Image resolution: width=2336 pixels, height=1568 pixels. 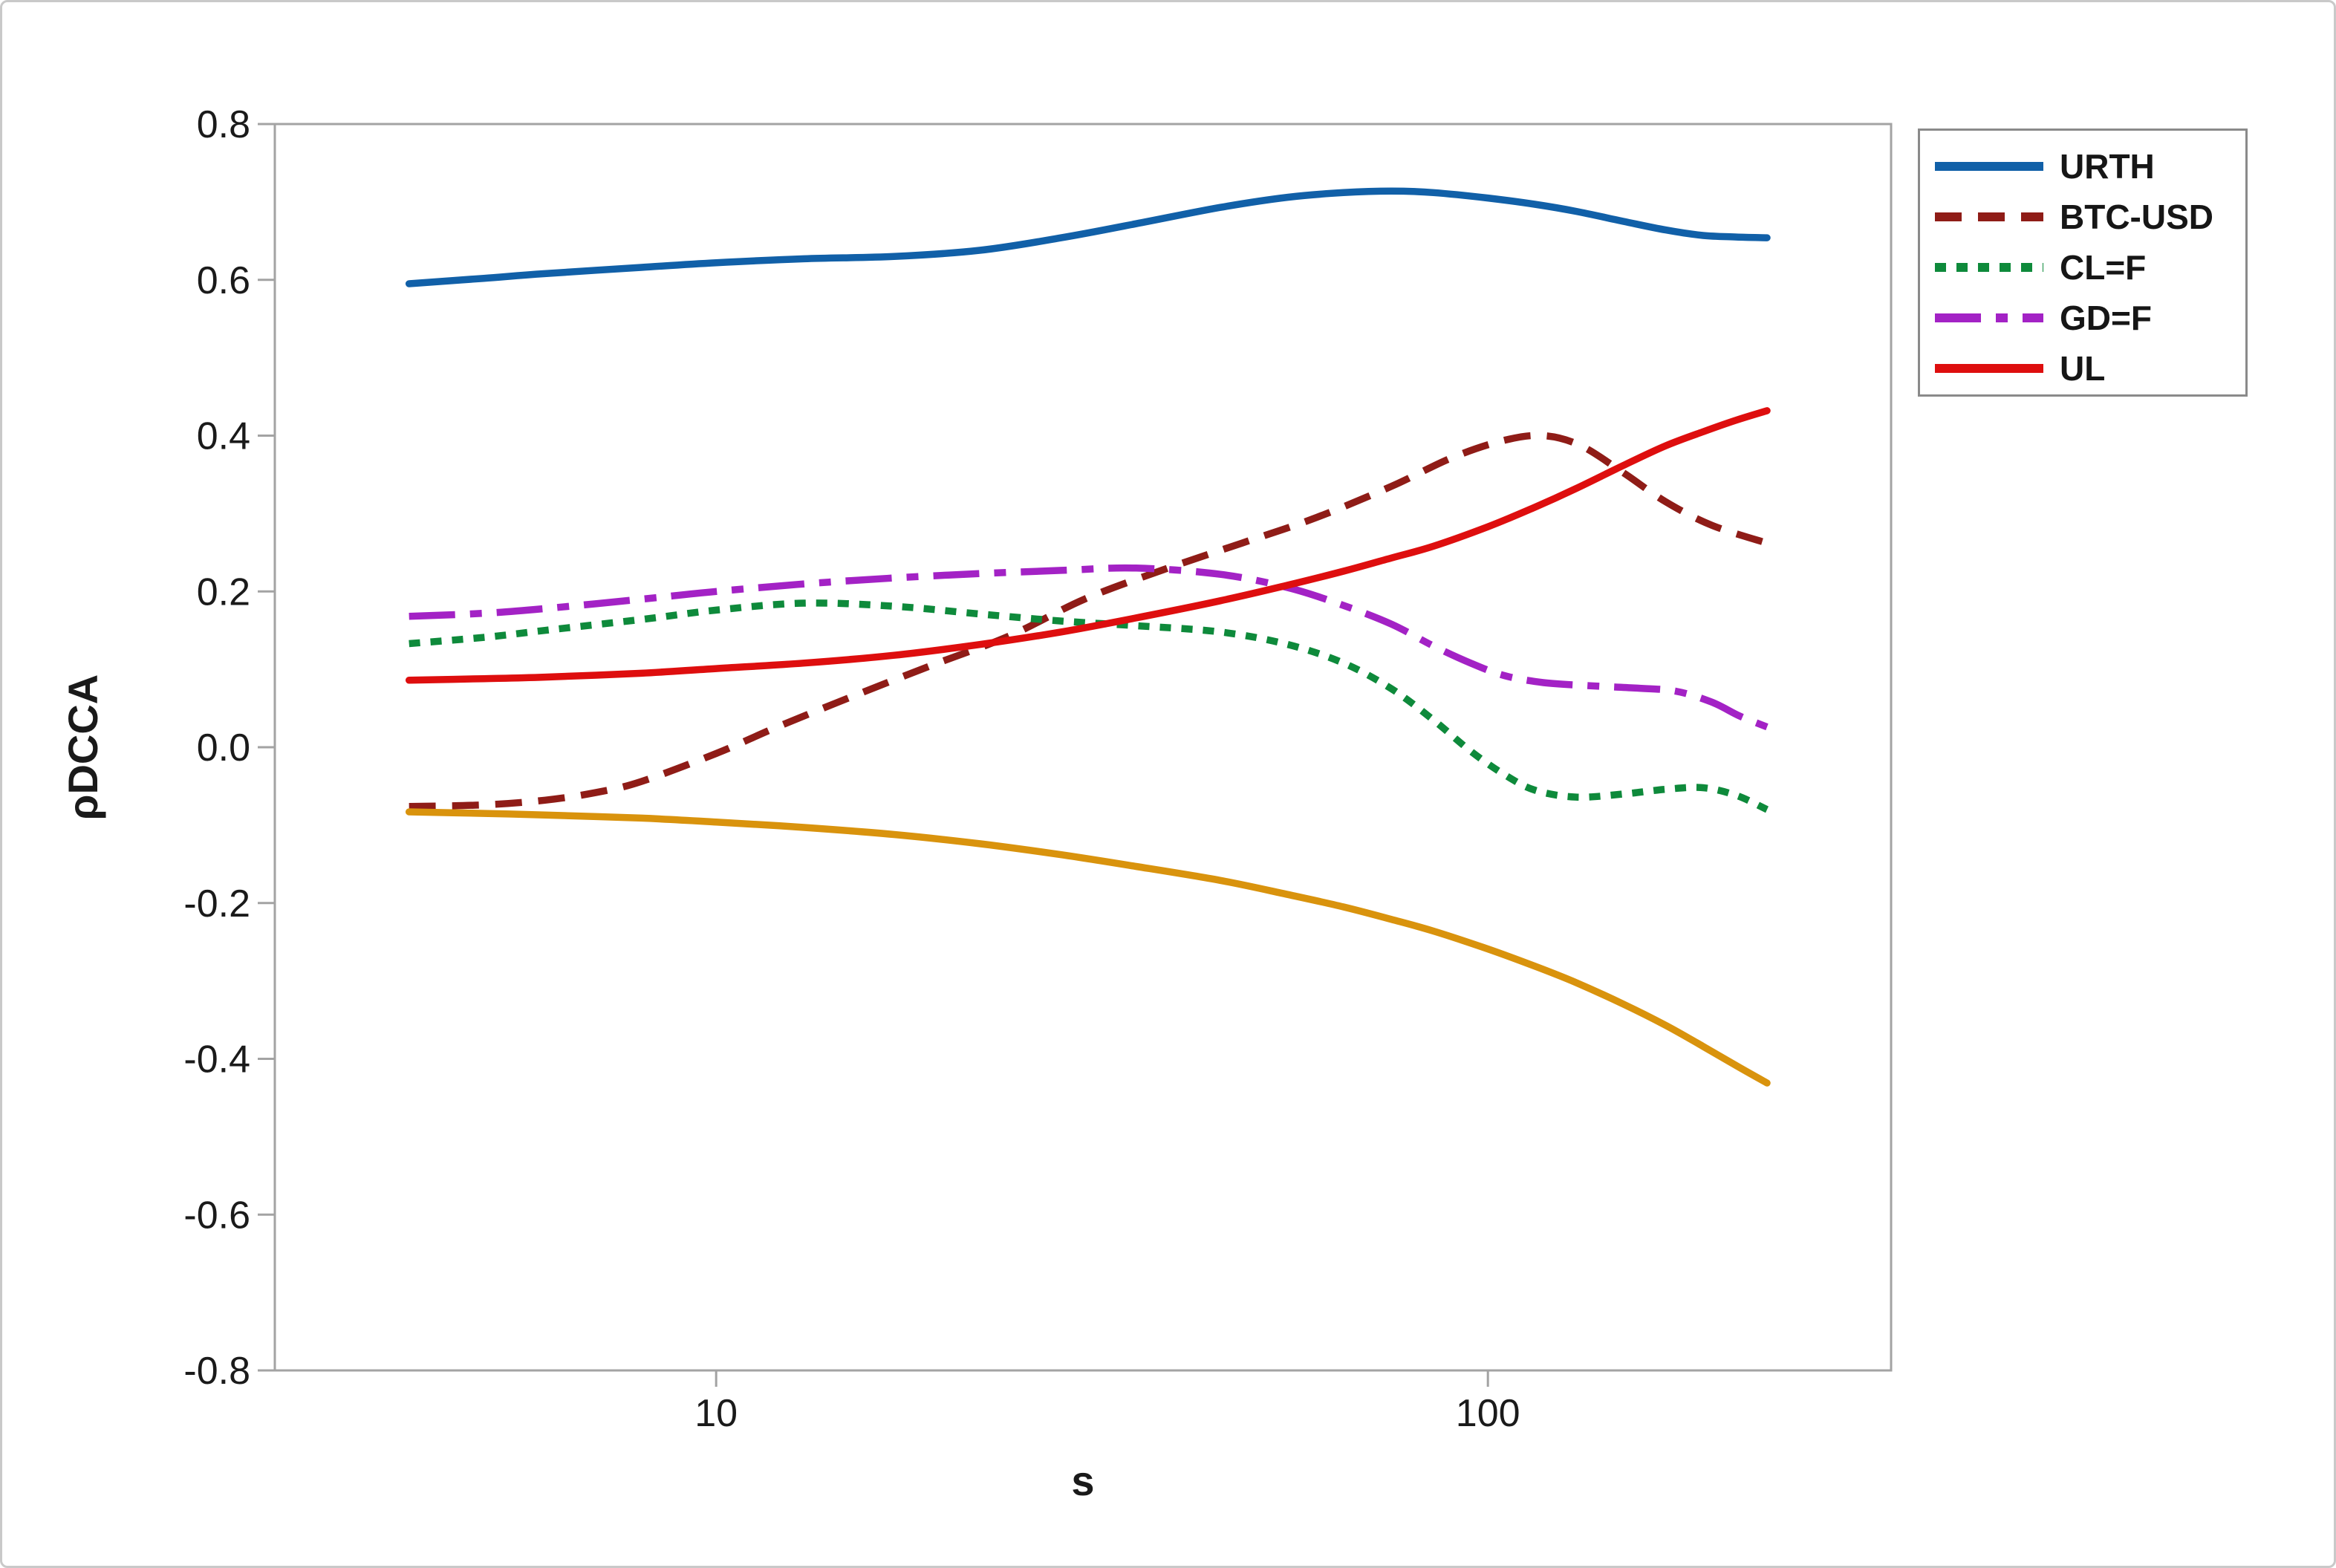 I want to click on legend-item: CL=F, so click(x=2082, y=267).